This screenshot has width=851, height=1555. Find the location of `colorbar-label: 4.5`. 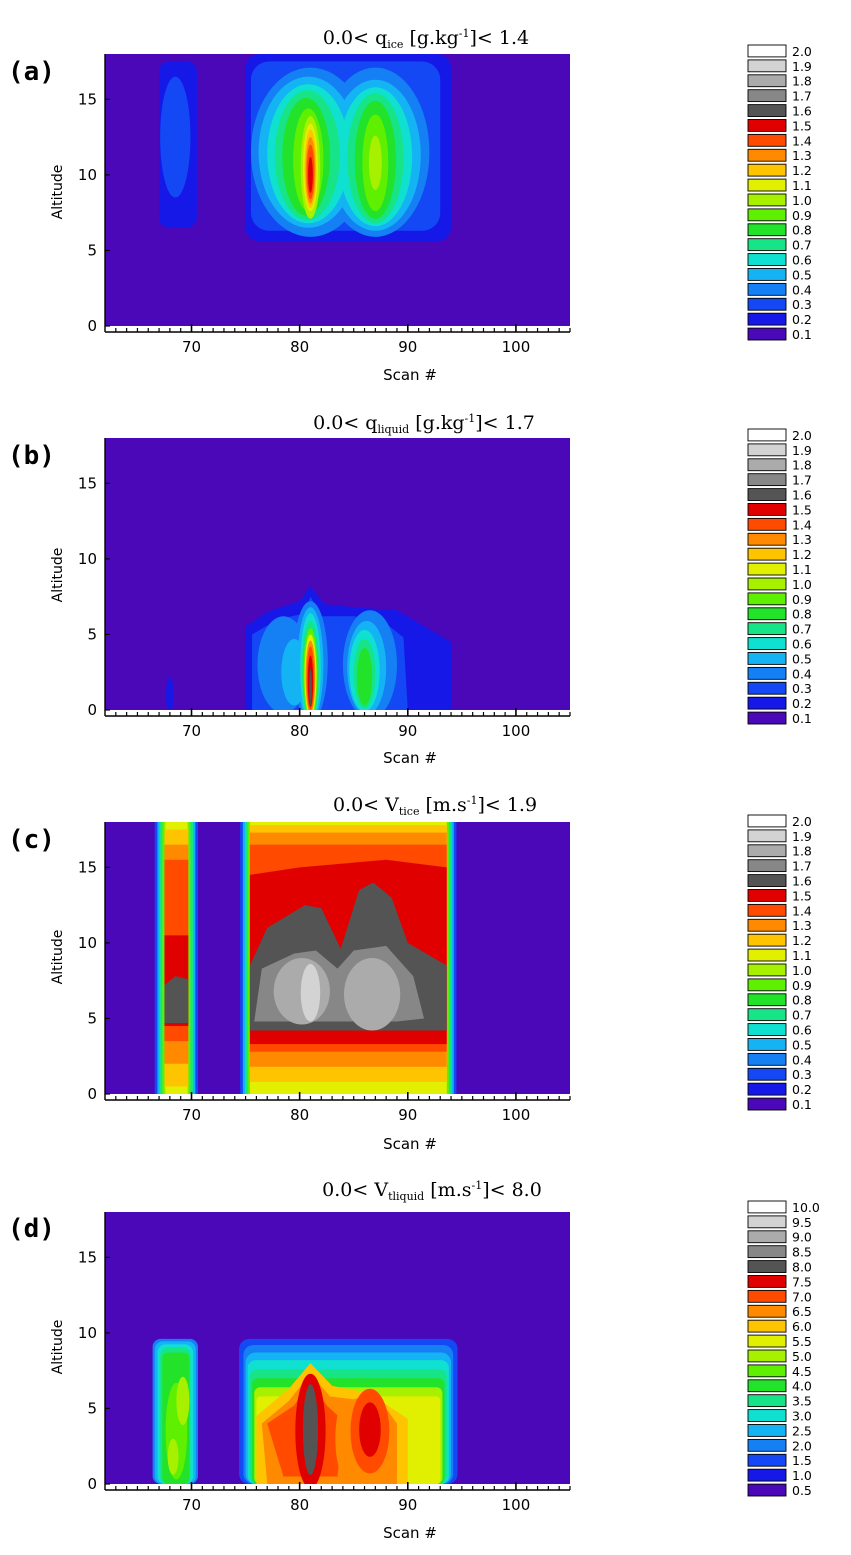

colorbar-label: 4.5 is located at coordinates (802, 1371).